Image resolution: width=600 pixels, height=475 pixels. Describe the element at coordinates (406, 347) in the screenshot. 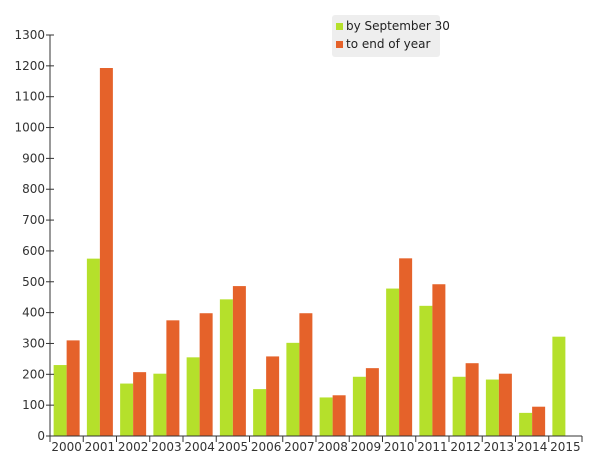

I see `bar-series-2-2010` at that location.